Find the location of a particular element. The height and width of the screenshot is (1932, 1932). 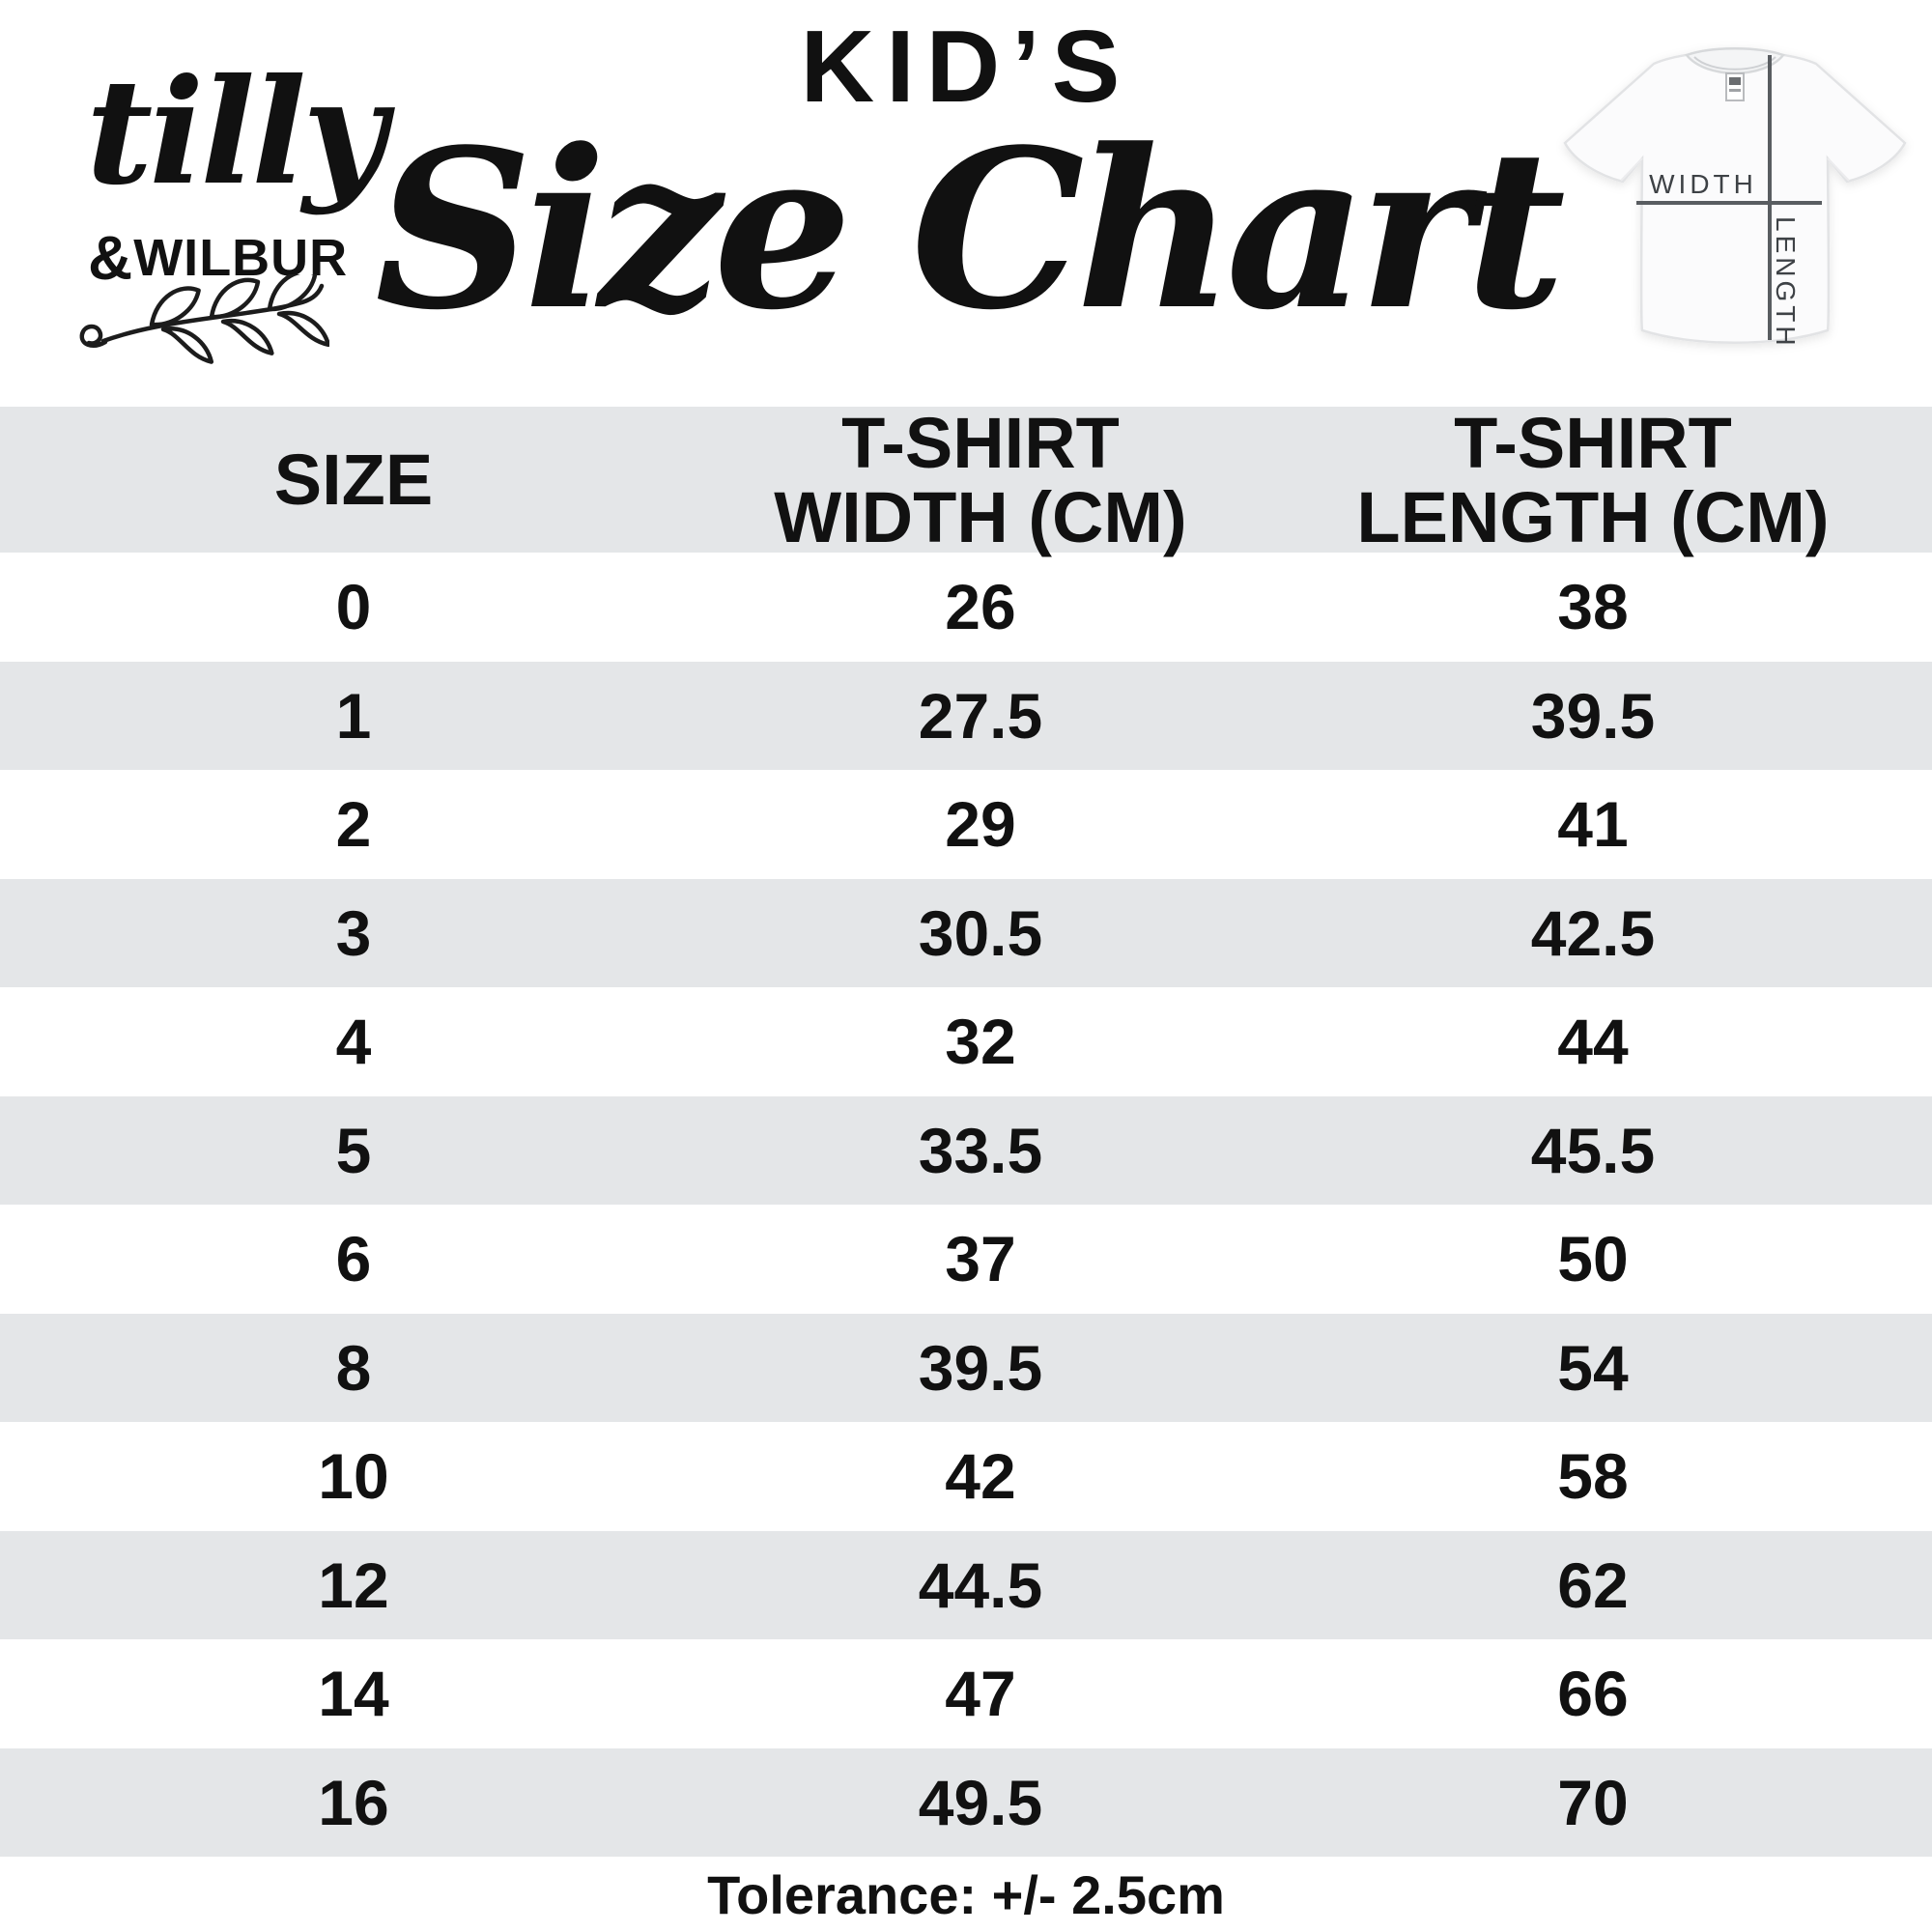

table-row: 4 32 44 is located at coordinates (966, 1041).